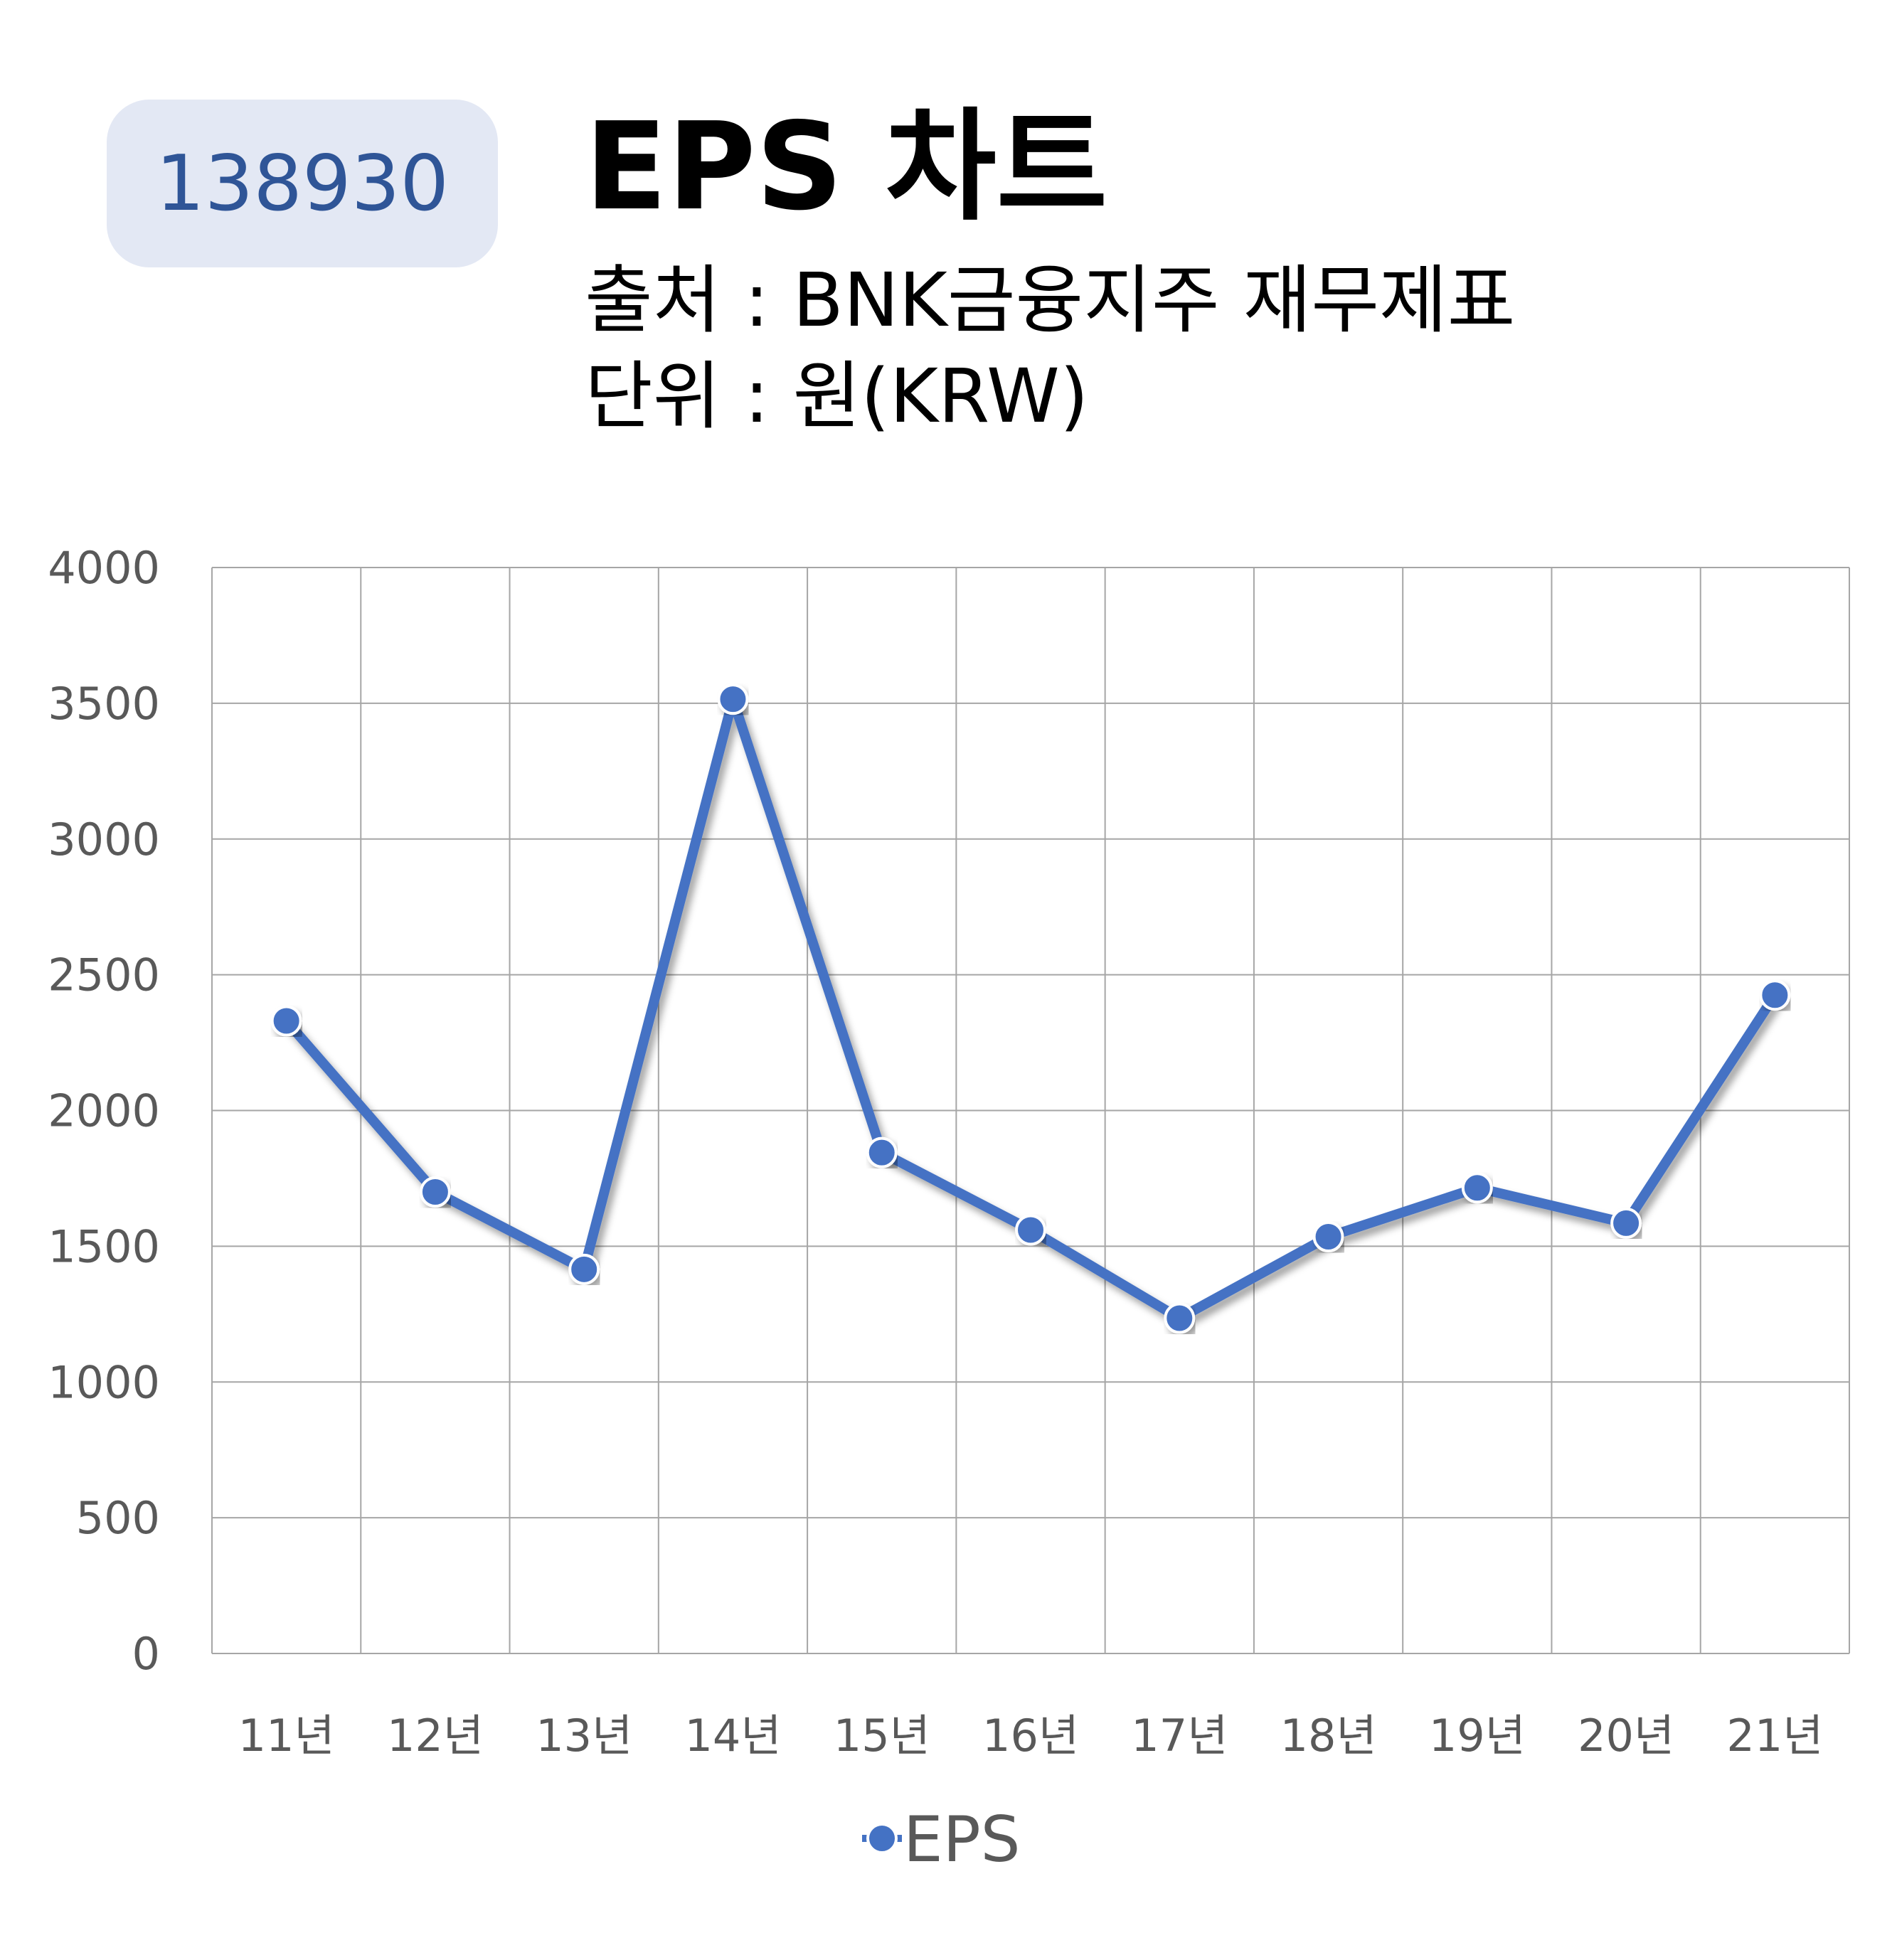 Image resolution: width=1897 pixels, height=1960 pixels. What do you see at coordinates (118, 1518) in the screenshot?
I see `y-tick-label: 500` at bounding box center [118, 1518].